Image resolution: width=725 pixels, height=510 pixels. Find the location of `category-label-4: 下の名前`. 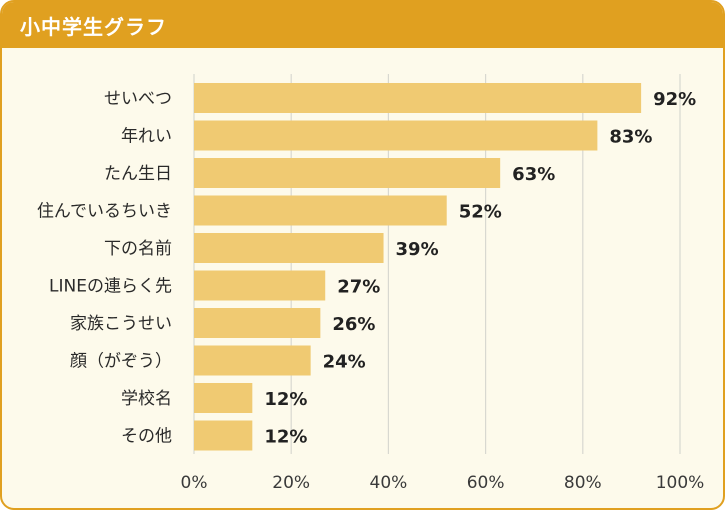

category-label-4: 下の名前 is located at coordinates (138, 249).